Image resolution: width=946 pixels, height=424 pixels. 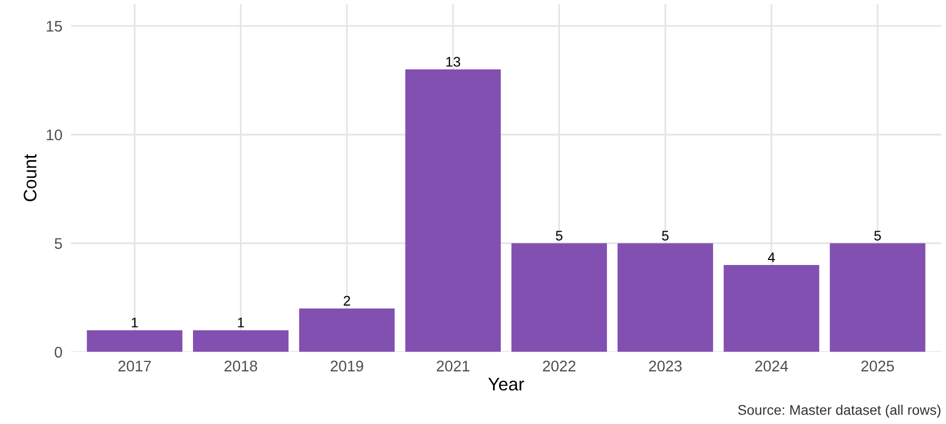 I want to click on y-tick-label: 5, so click(x=58, y=243).